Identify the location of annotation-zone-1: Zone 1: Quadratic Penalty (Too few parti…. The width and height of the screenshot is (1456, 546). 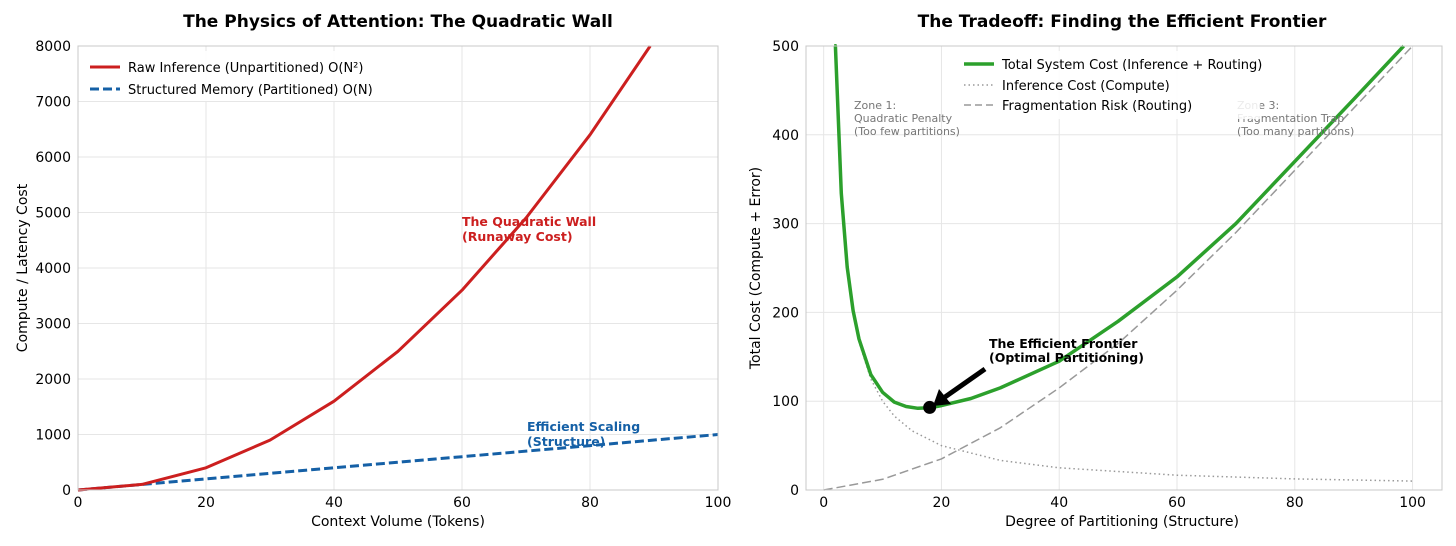
(907, 118).